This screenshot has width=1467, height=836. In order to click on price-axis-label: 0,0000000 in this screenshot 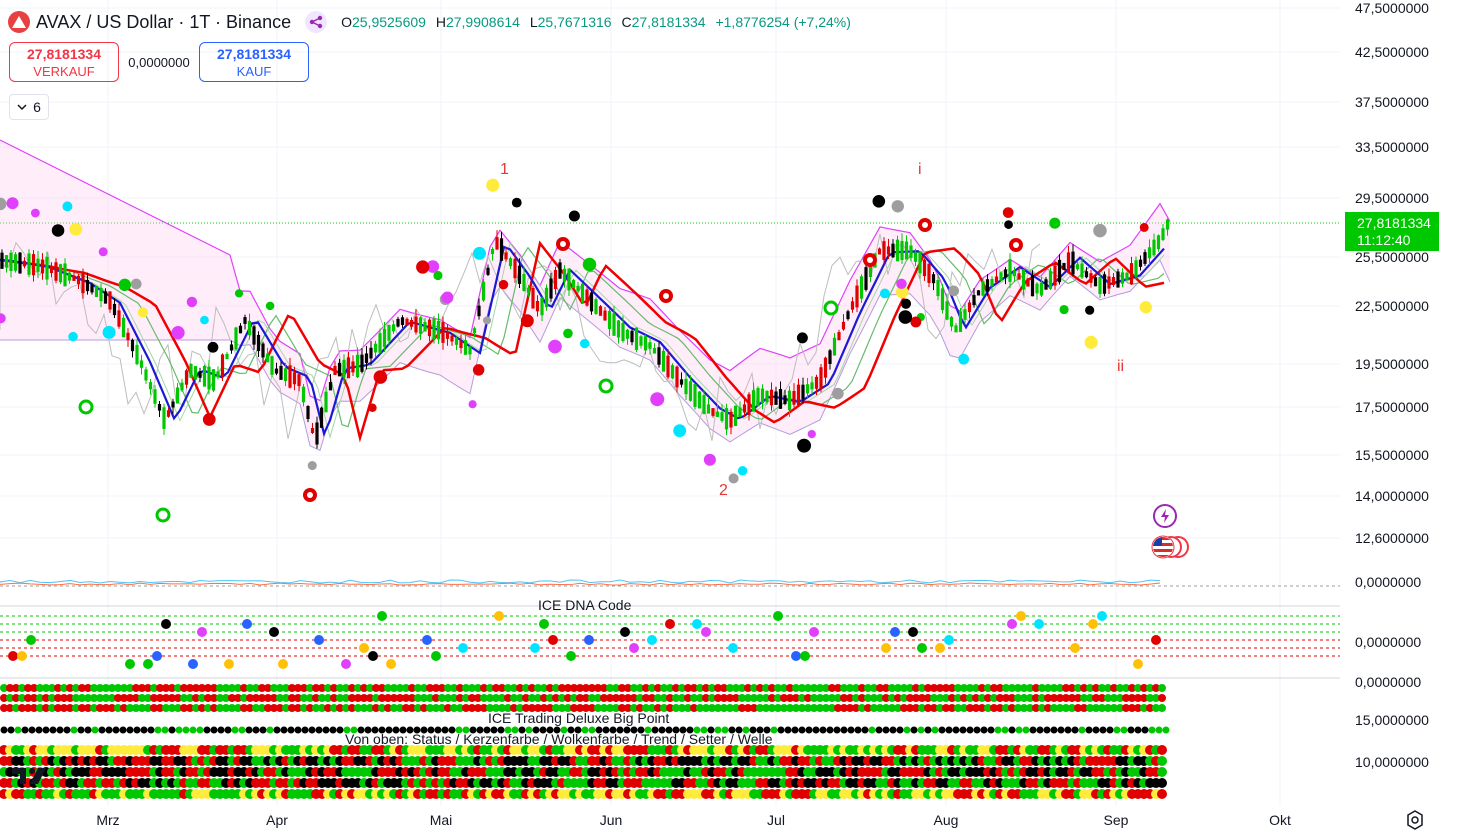, I will do `click(1388, 642)`.